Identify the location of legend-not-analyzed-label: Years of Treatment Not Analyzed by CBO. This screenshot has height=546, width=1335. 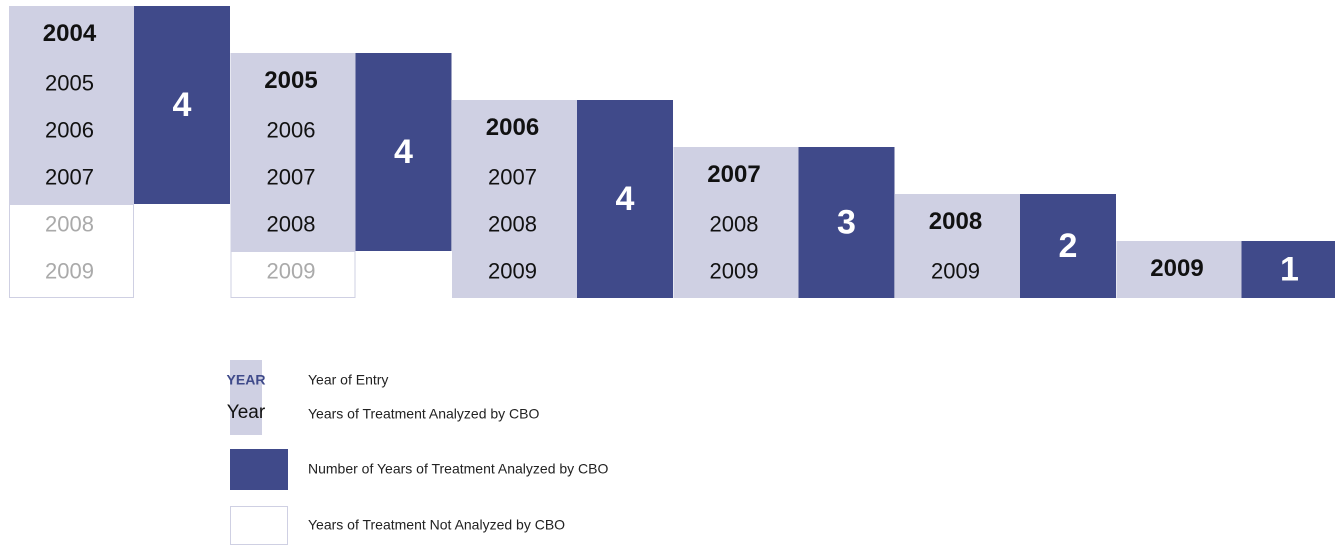
(436, 525).